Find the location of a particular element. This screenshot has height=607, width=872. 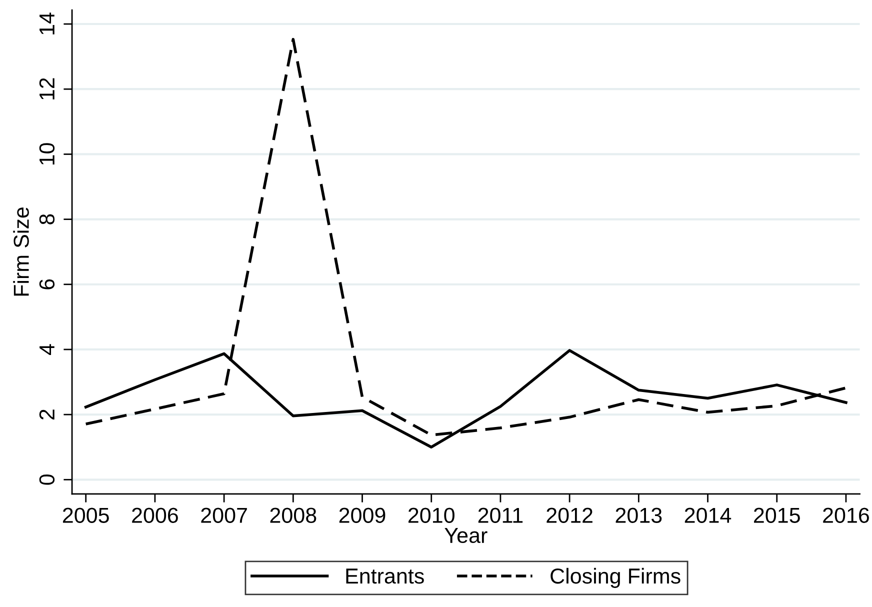

legend-label: Closing Firms is located at coordinates (615, 578).